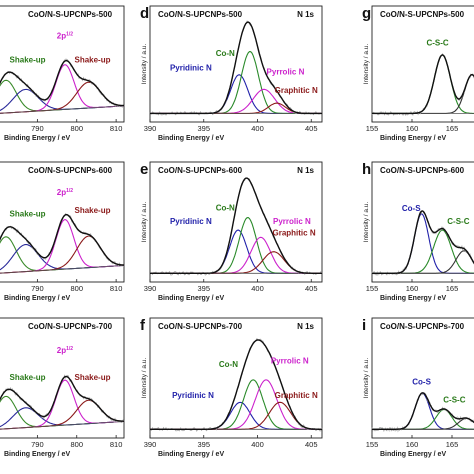 The image size is (474, 474). What do you see at coordinates (372, 444) in the screenshot?
I see `x-tick-label: 155` at bounding box center [372, 444].